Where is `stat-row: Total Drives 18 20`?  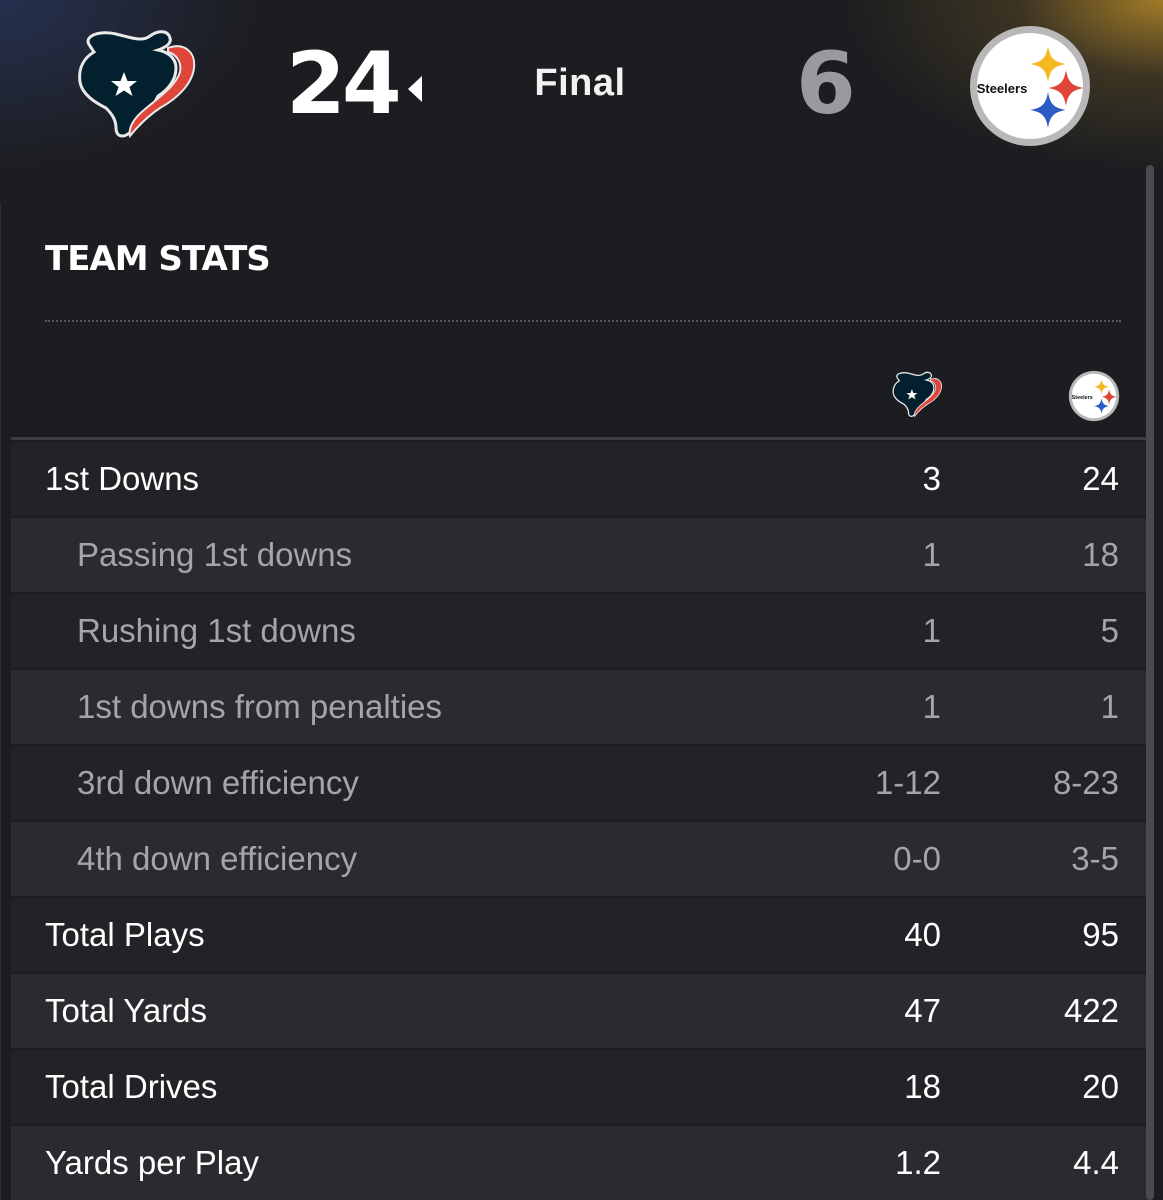
stat-row: Total Drives 18 20 is located at coordinates (581, 1087).